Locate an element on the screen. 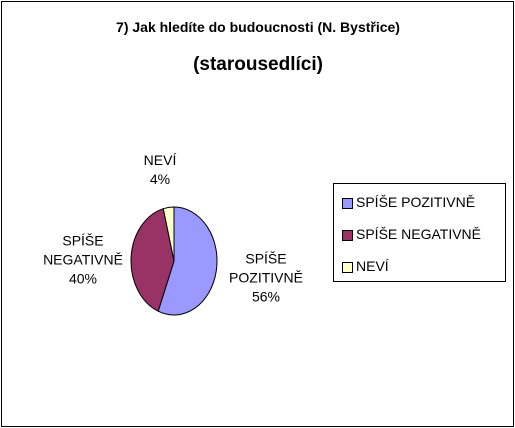 This screenshot has height=428, width=515. data-label: SPÍŠE POZITIVNĚ 56% is located at coordinates (266, 278).